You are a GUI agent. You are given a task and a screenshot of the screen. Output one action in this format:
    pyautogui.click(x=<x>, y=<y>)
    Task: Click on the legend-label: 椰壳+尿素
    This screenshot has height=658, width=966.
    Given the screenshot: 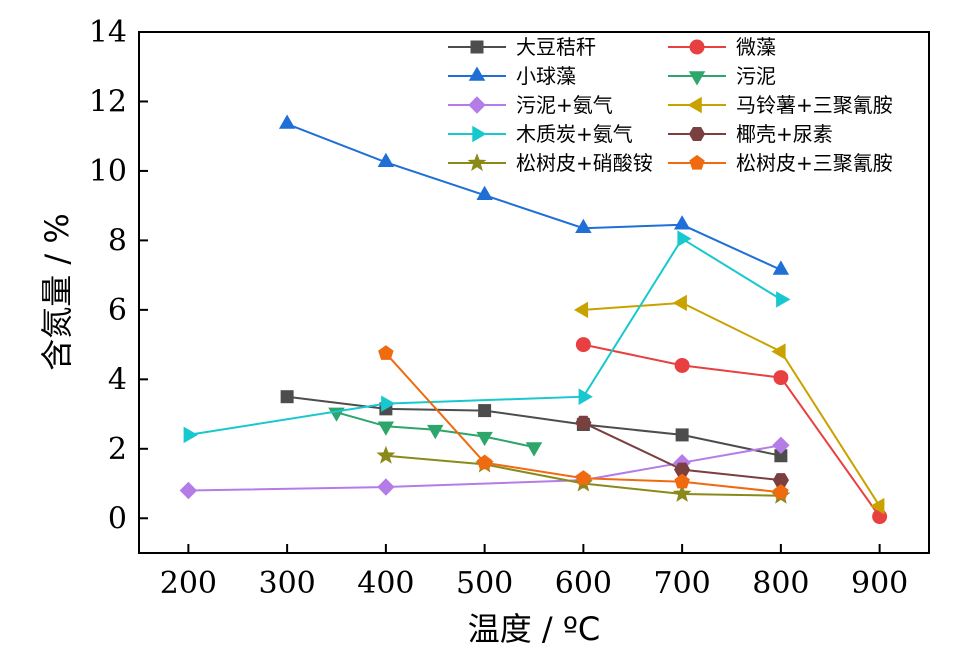 What is the action you would take?
    pyautogui.click(x=784, y=134)
    